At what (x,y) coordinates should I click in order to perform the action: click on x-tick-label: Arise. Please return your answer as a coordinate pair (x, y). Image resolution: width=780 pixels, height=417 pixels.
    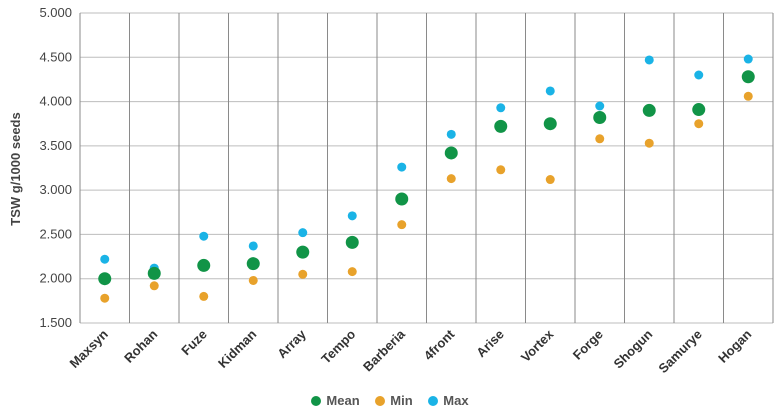
    Looking at the image, I should click on (490, 344).